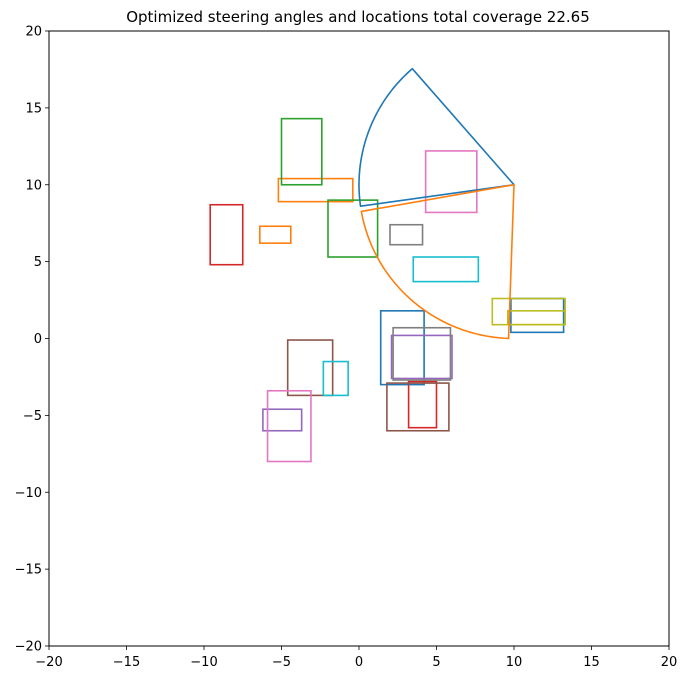 This screenshot has height=680, width=687. Describe the element at coordinates (203, 662) in the screenshot. I see `x-tick-label: −10` at that location.